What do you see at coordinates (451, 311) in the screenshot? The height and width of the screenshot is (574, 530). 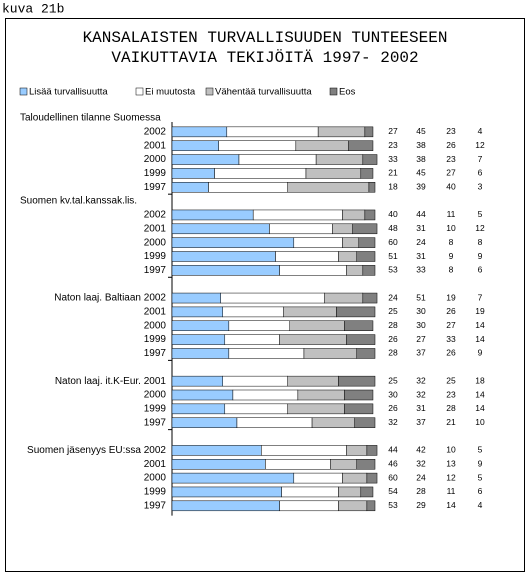 I see `value-label: 26` at bounding box center [451, 311].